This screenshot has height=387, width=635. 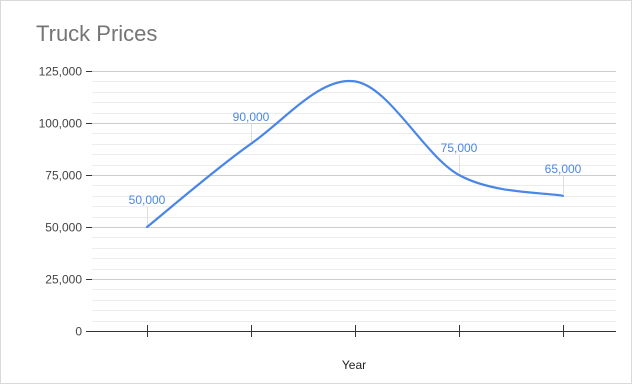 I want to click on x-axis-title: Year, so click(x=354, y=365).